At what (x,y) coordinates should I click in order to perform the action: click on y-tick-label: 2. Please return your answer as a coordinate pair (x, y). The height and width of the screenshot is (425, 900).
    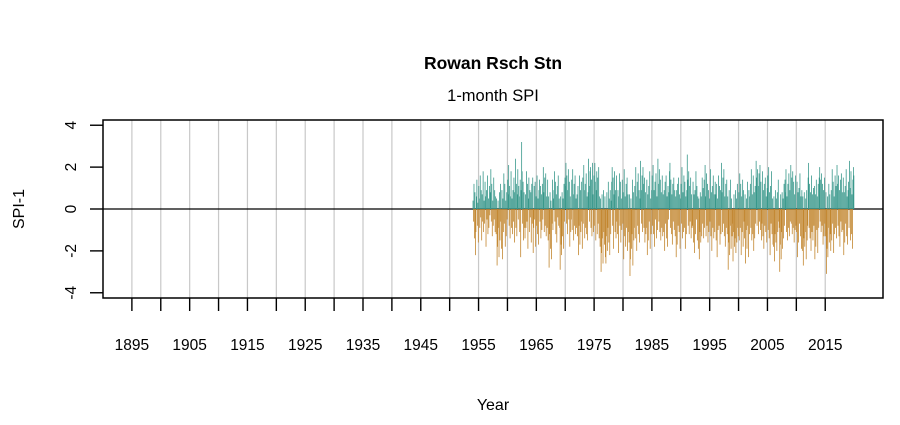
    Looking at the image, I should click on (71, 167).